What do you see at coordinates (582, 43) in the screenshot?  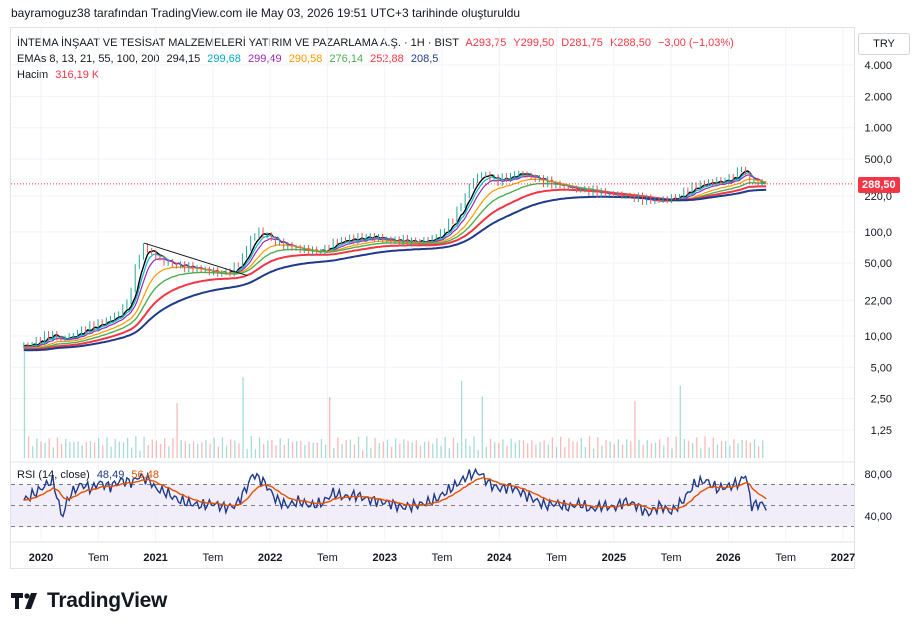 I see `low-value: D281,75` at bounding box center [582, 43].